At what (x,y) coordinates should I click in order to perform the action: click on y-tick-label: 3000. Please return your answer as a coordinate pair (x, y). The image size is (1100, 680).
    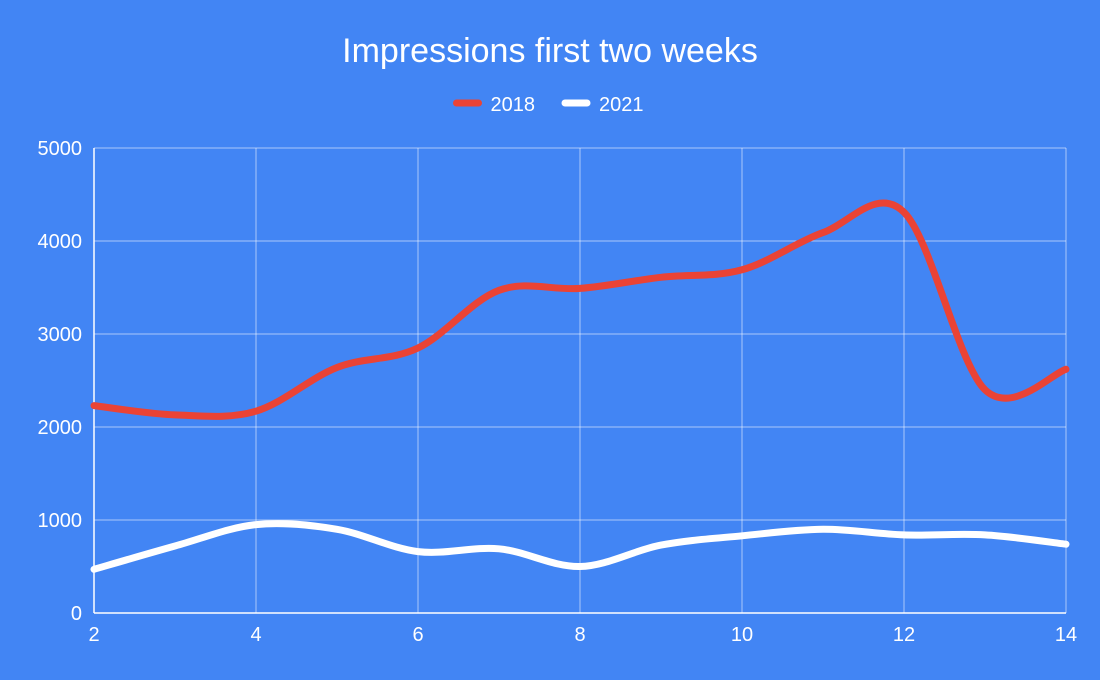
    Looking at the image, I should click on (60, 335).